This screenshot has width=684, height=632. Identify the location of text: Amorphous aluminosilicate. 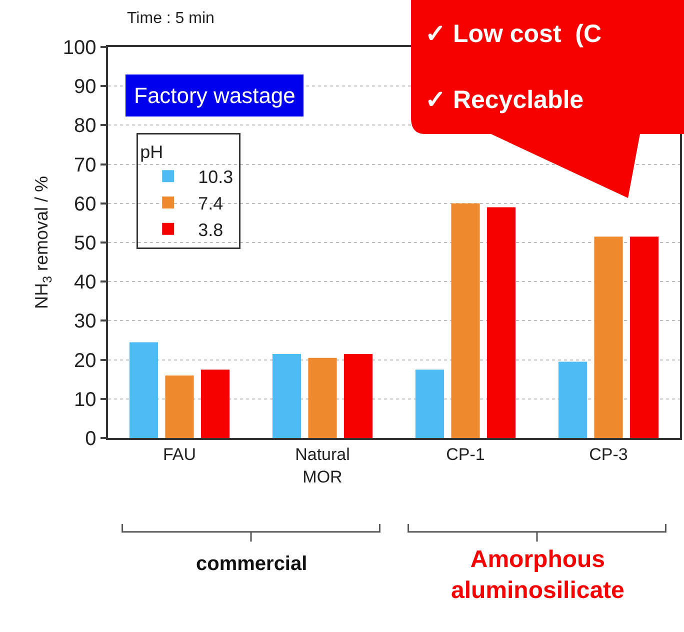
(537, 575).